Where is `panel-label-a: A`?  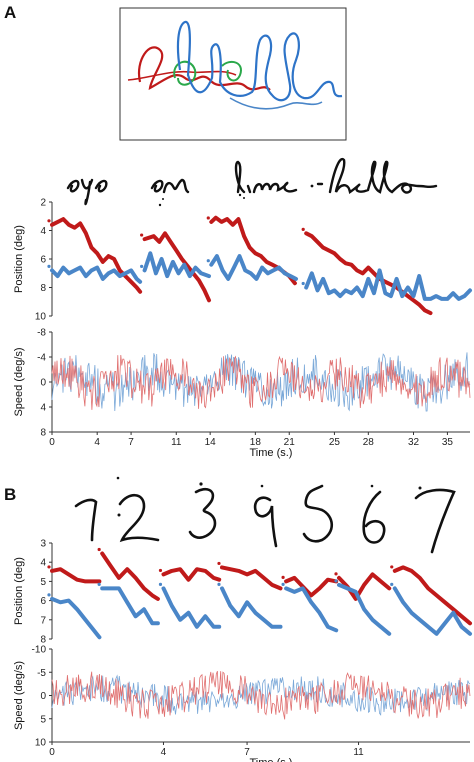 panel-label-a: A is located at coordinates (10, 12).